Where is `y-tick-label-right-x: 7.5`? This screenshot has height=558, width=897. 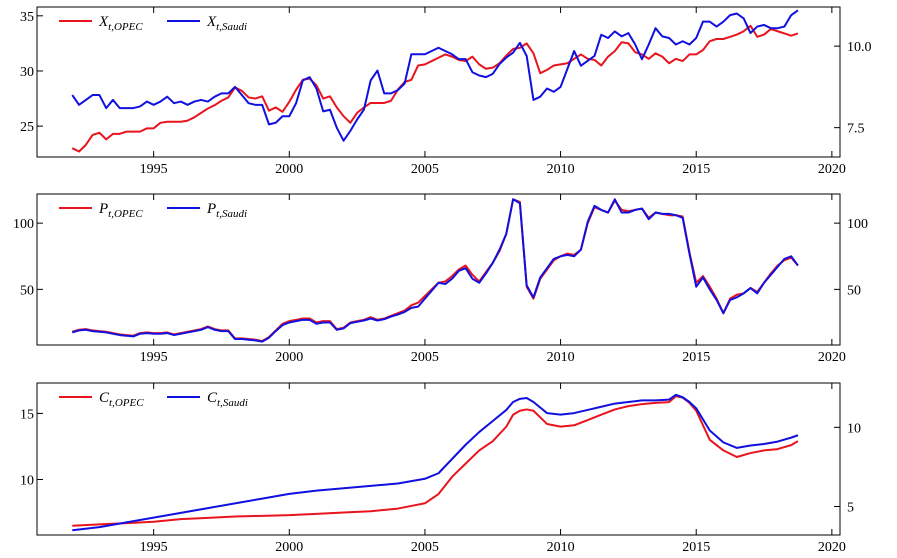
y-tick-label-right-x: 7.5 is located at coordinates (856, 129).